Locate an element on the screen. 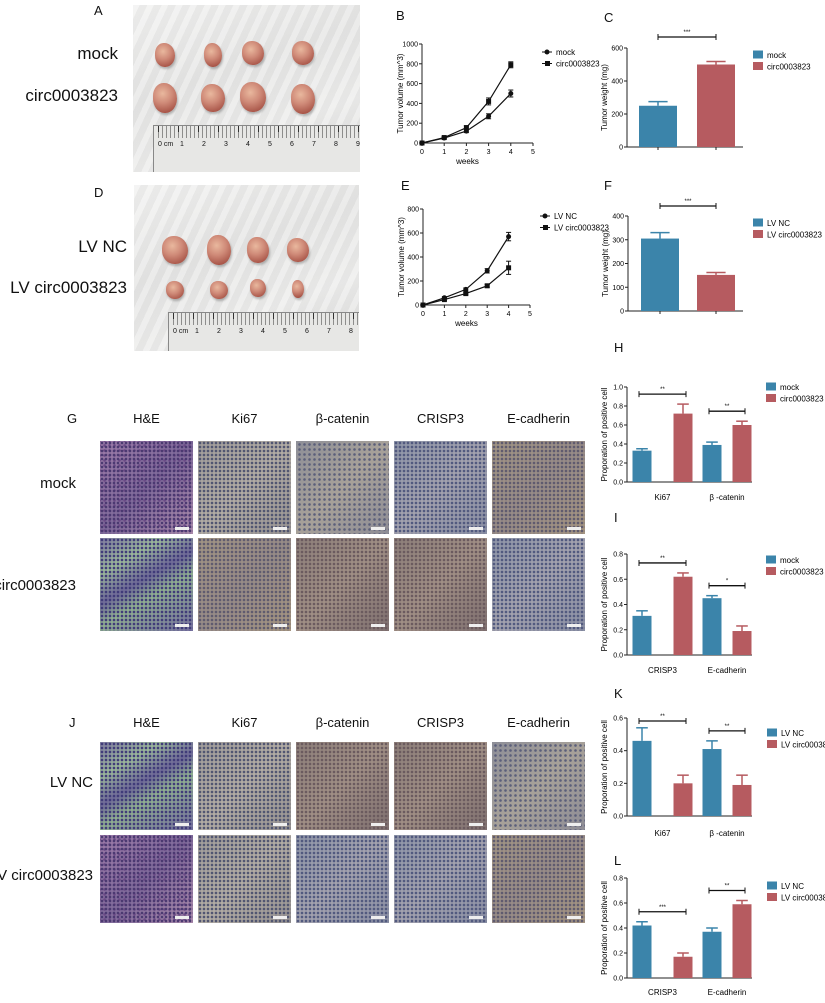 This screenshot has height=1003, width=825. ruler: 0 cm 1 2 3 4 5 6 7 8 9 is located at coordinates (256, 148).